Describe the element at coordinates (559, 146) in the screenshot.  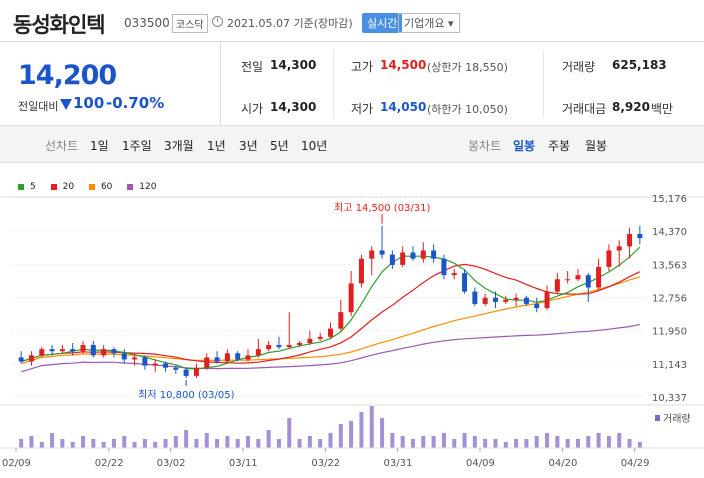
I see `tab-weekly: 주봉` at that location.